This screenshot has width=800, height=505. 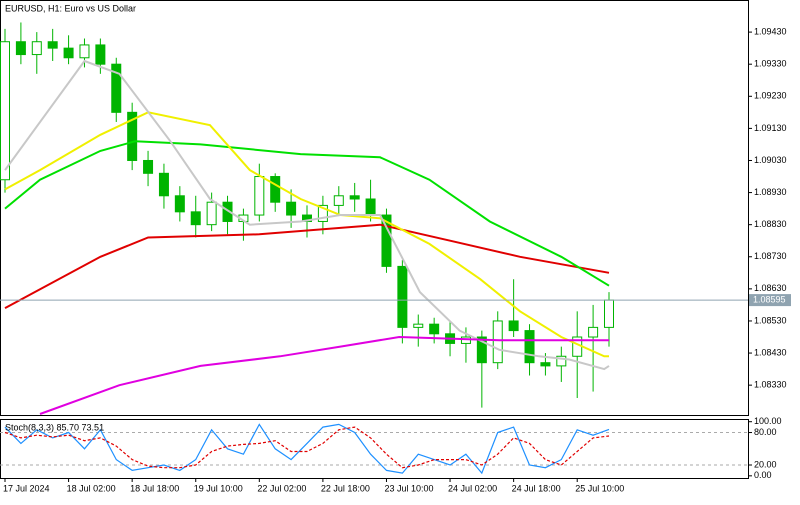 I want to click on x-tick-label: 22 Jul 02:00, so click(x=281, y=488).